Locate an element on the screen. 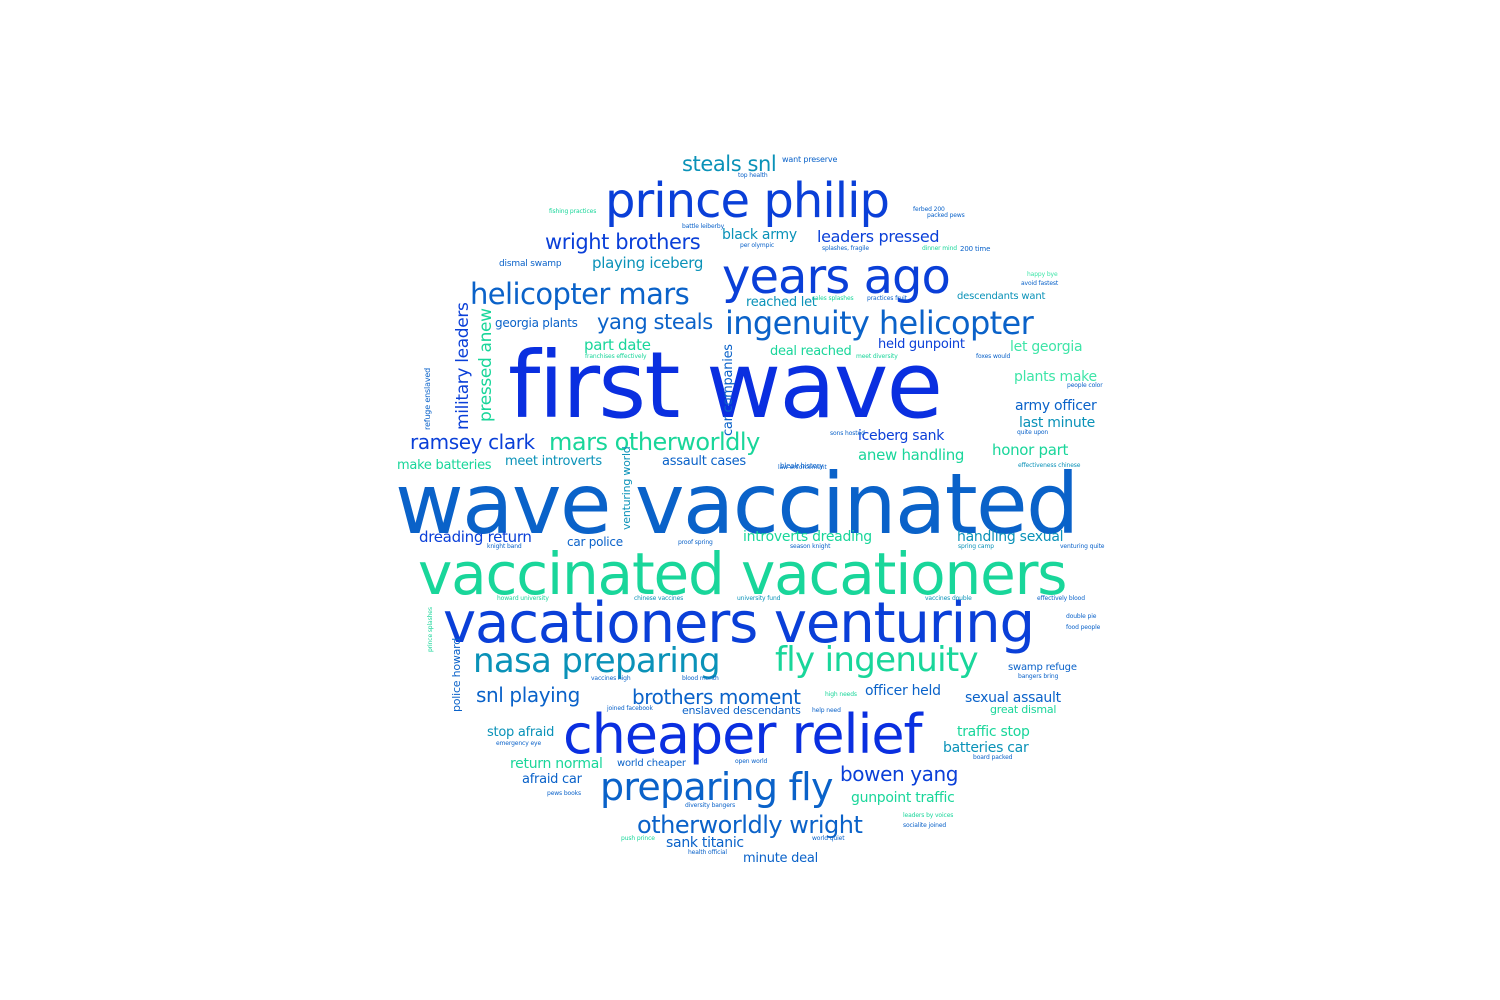  word-cloud-word: effectively blood is located at coordinates (1061, 598).